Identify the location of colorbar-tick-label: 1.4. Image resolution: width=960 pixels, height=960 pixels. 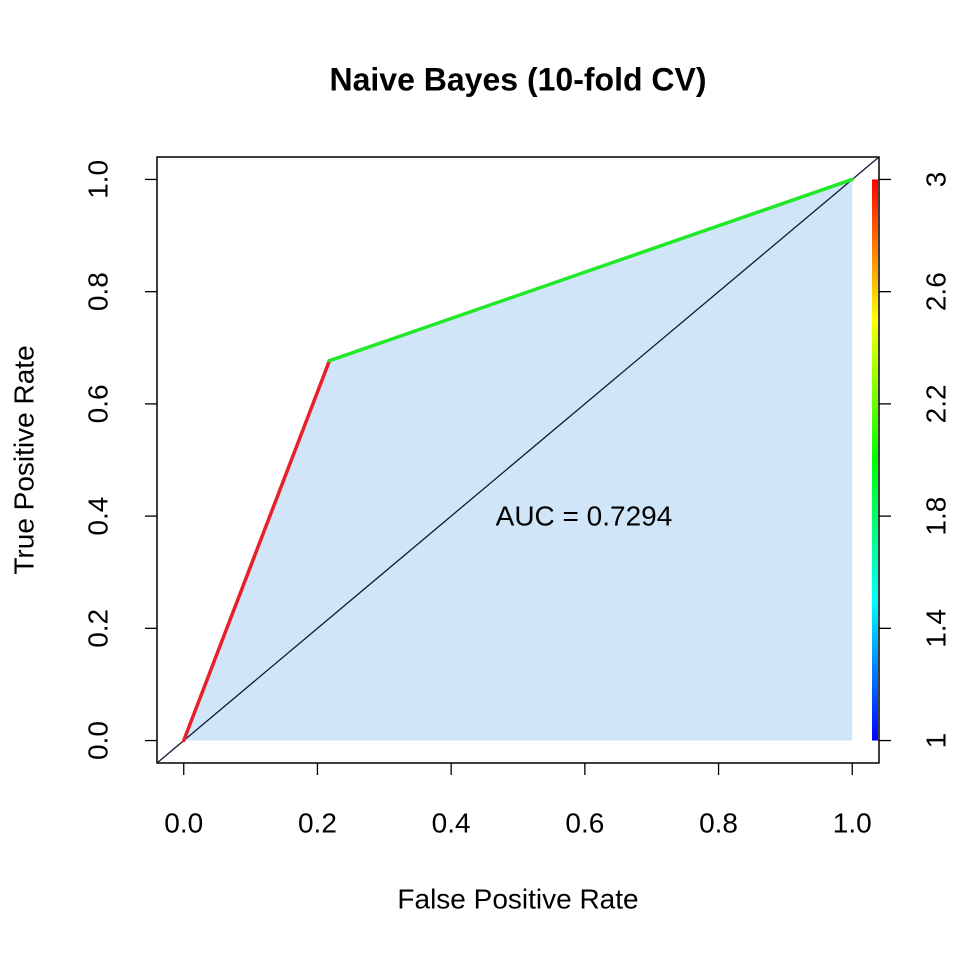
(935, 628).